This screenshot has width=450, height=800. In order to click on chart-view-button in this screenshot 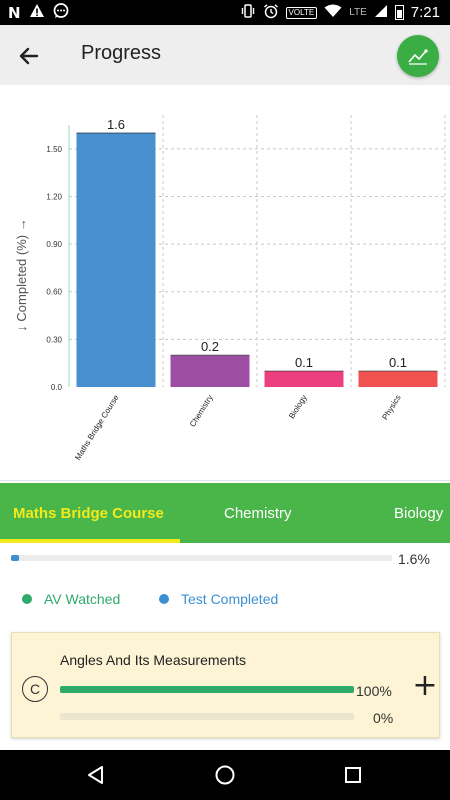, I will do `click(418, 56)`.